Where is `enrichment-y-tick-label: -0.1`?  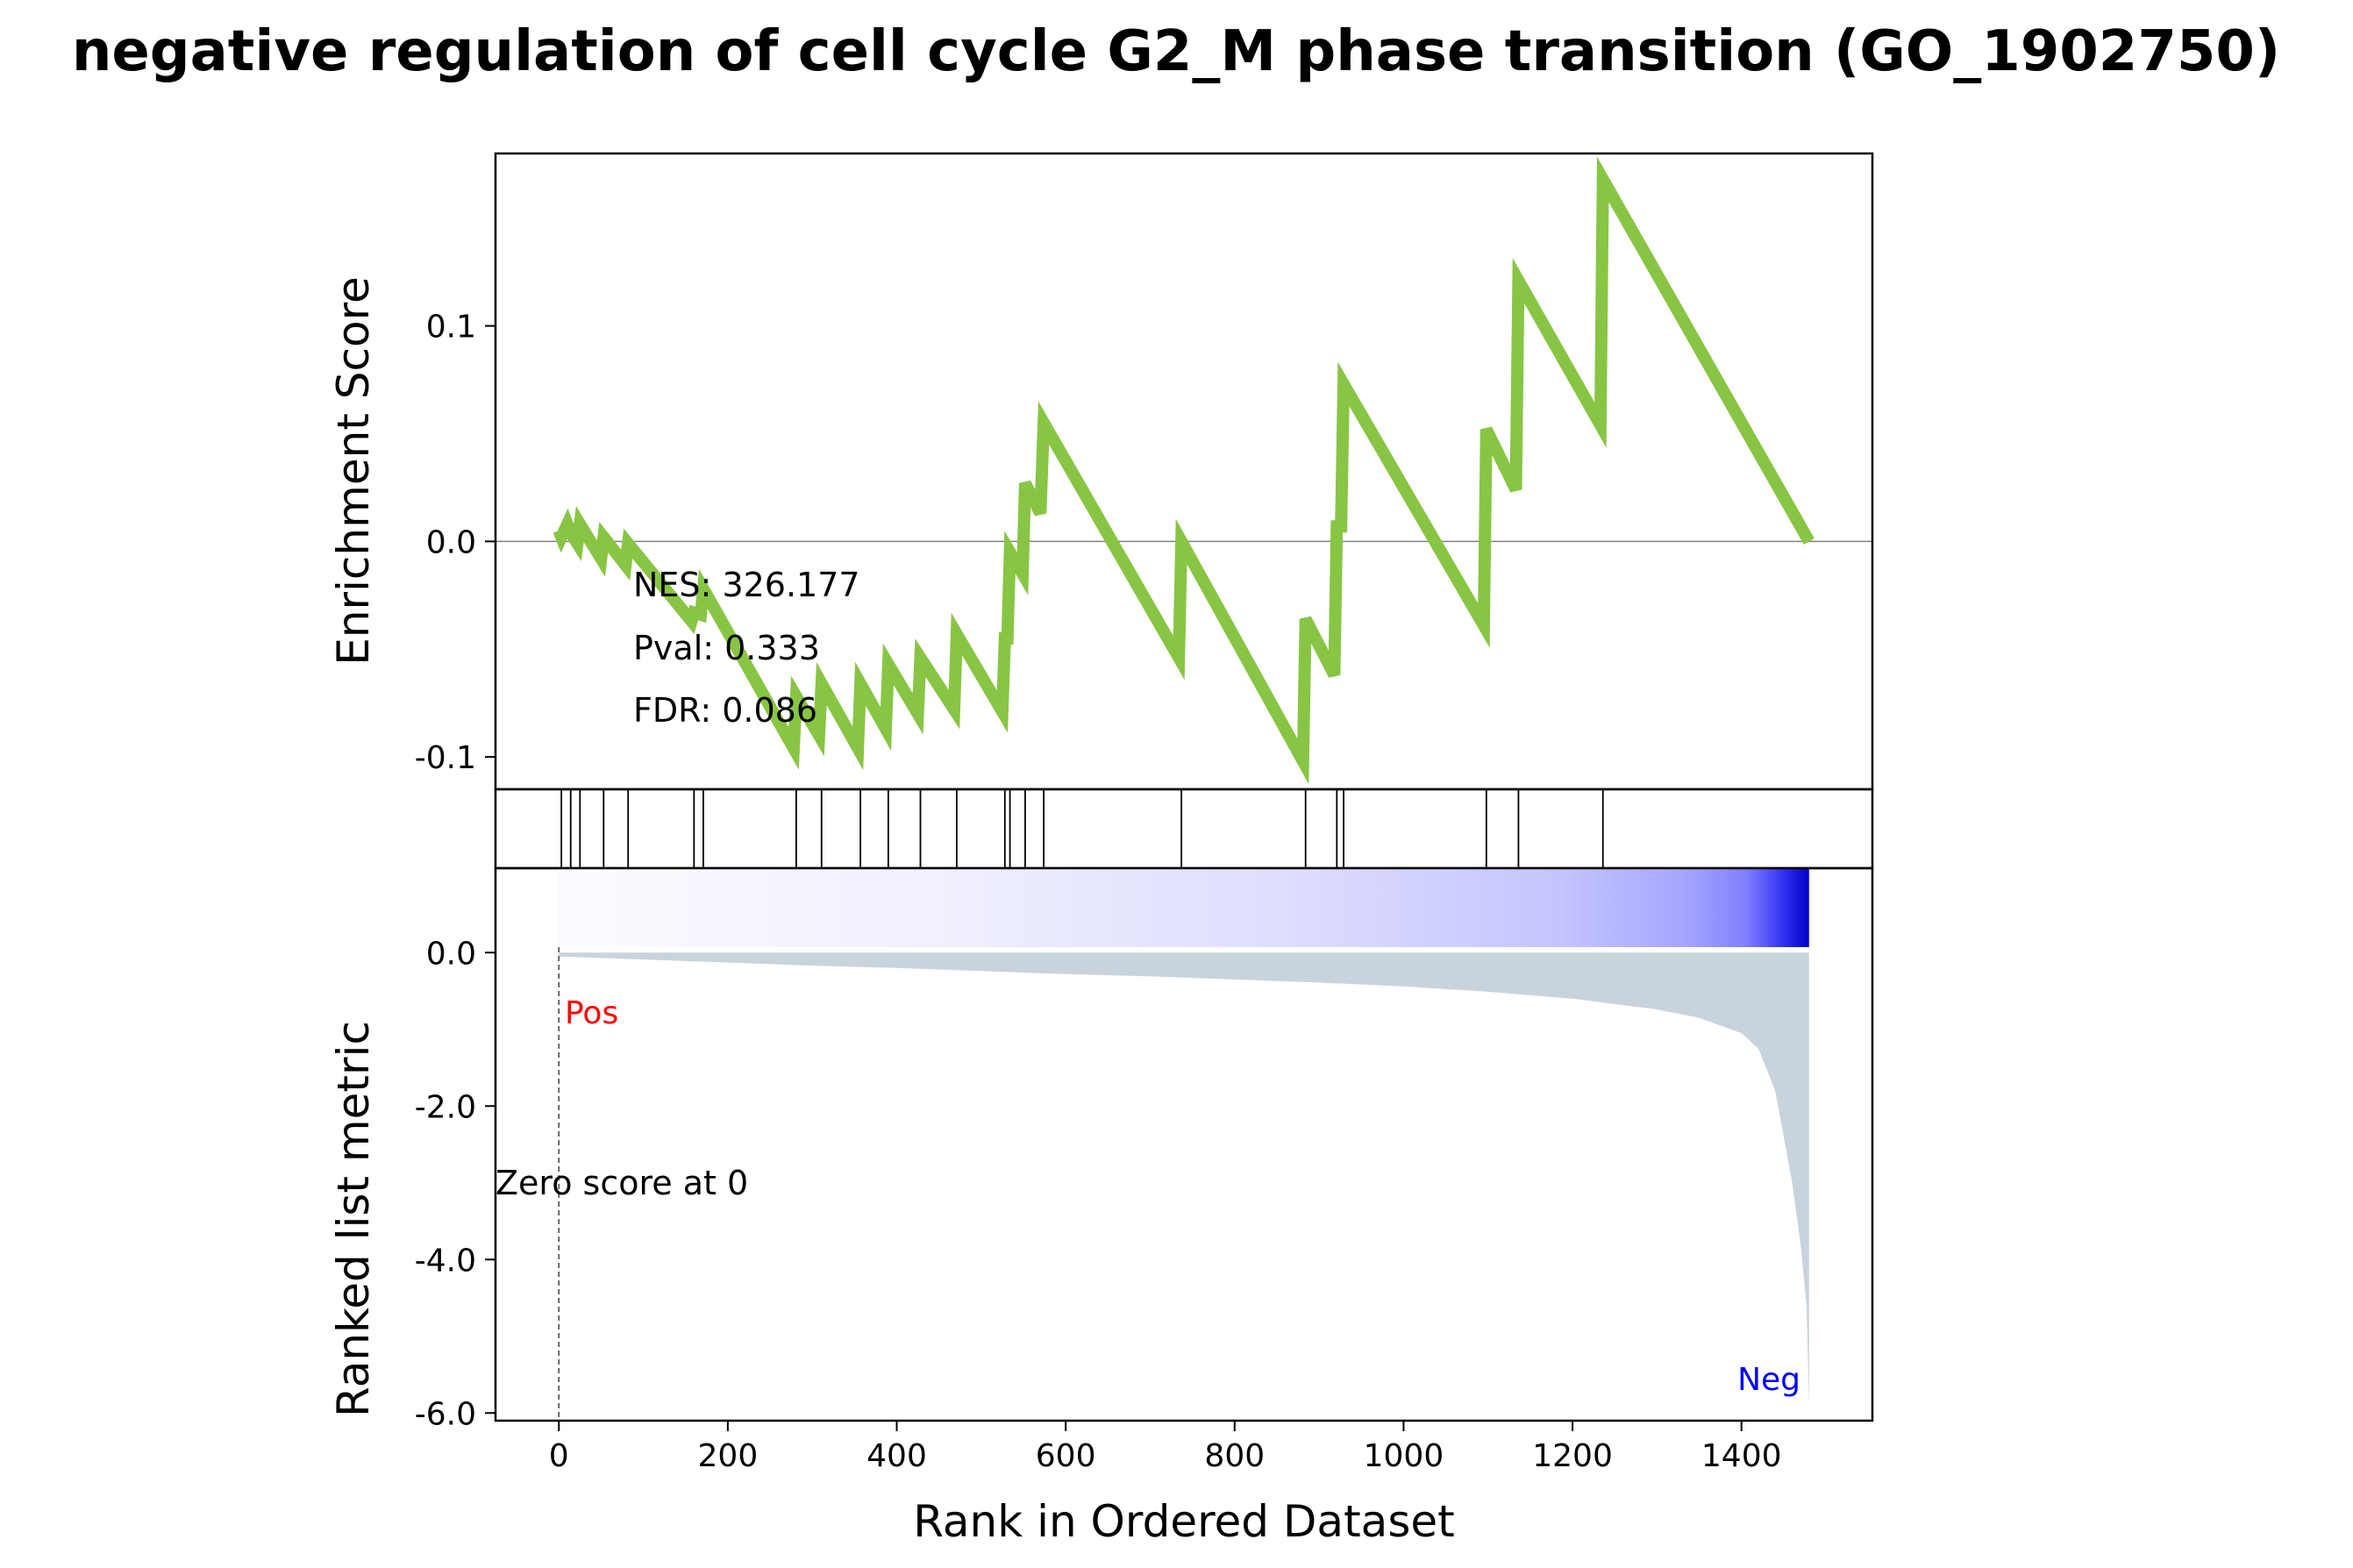 enrichment-y-tick-label: -0.1 is located at coordinates (445, 758).